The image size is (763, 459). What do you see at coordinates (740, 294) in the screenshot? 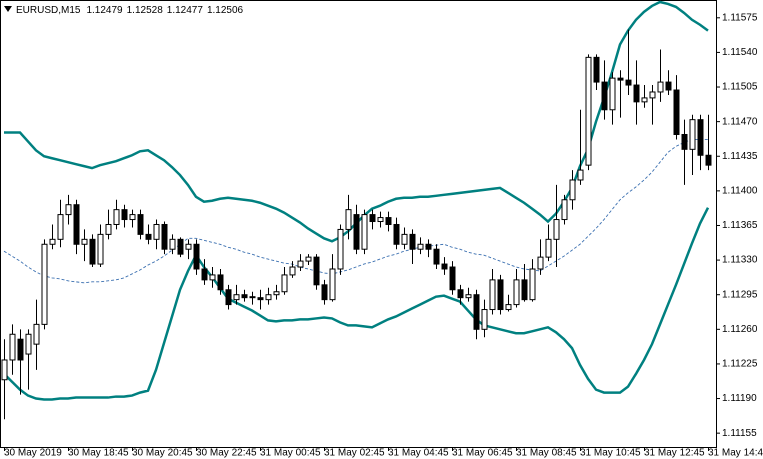
I see `y-tick-label: 1.11295` at bounding box center [740, 294].